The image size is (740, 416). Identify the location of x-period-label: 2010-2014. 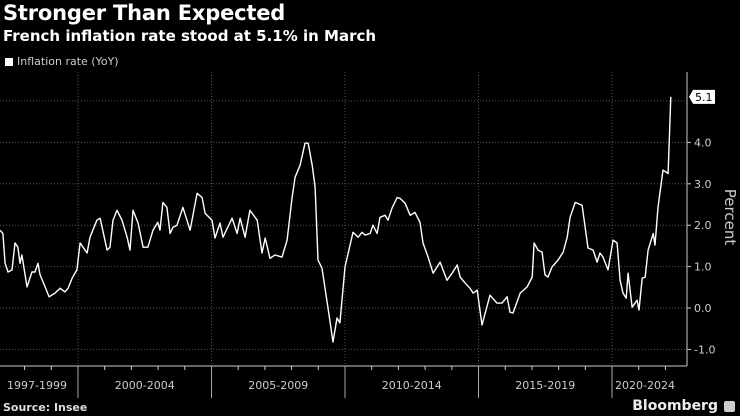
(412, 385).